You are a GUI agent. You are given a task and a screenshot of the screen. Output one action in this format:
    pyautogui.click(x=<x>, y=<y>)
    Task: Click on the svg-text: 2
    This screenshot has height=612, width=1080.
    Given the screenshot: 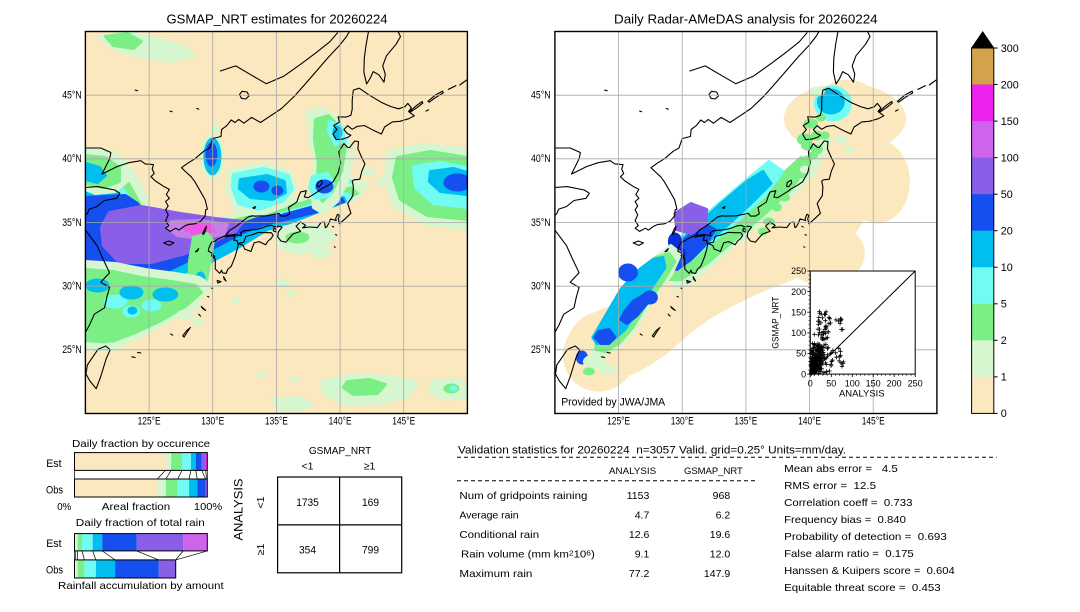 What is the action you would take?
    pyautogui.click(x=1004, y=341)
    